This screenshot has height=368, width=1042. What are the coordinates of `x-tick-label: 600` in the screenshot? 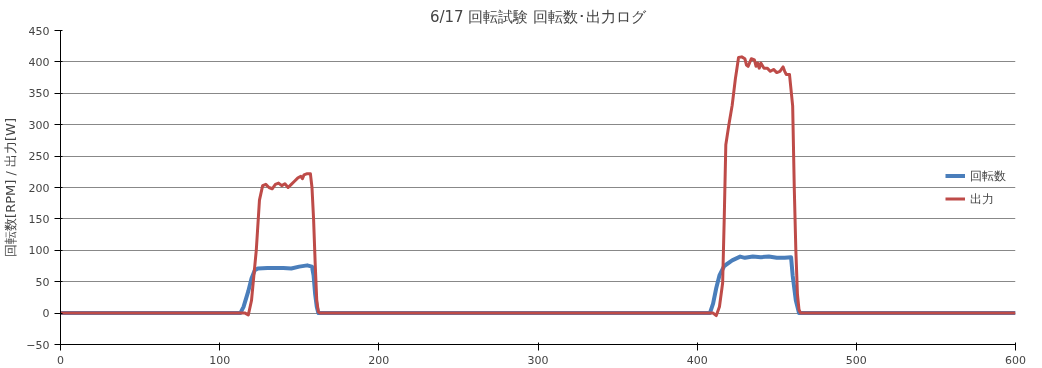 It's located at (1015, 360).